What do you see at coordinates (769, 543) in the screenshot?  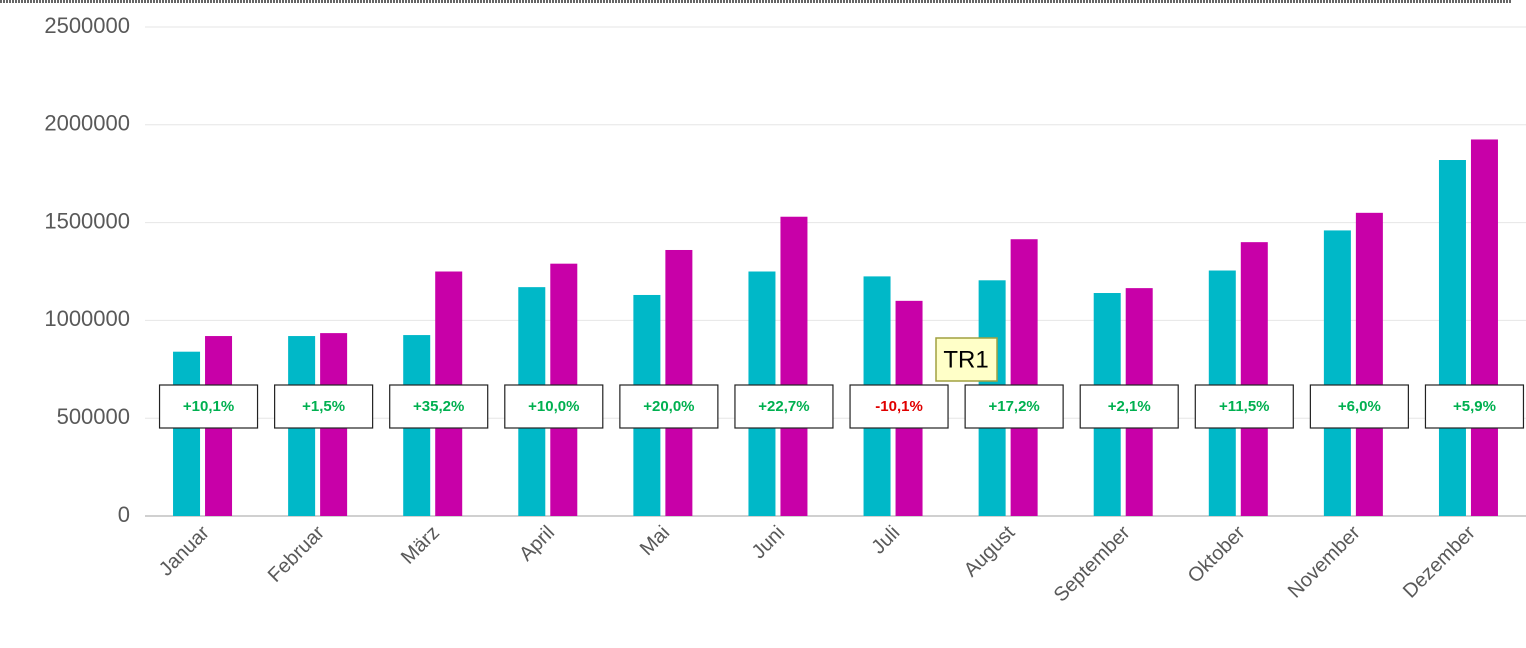 I see `x-tick-label: Juni` at bounding box center [769, 543].